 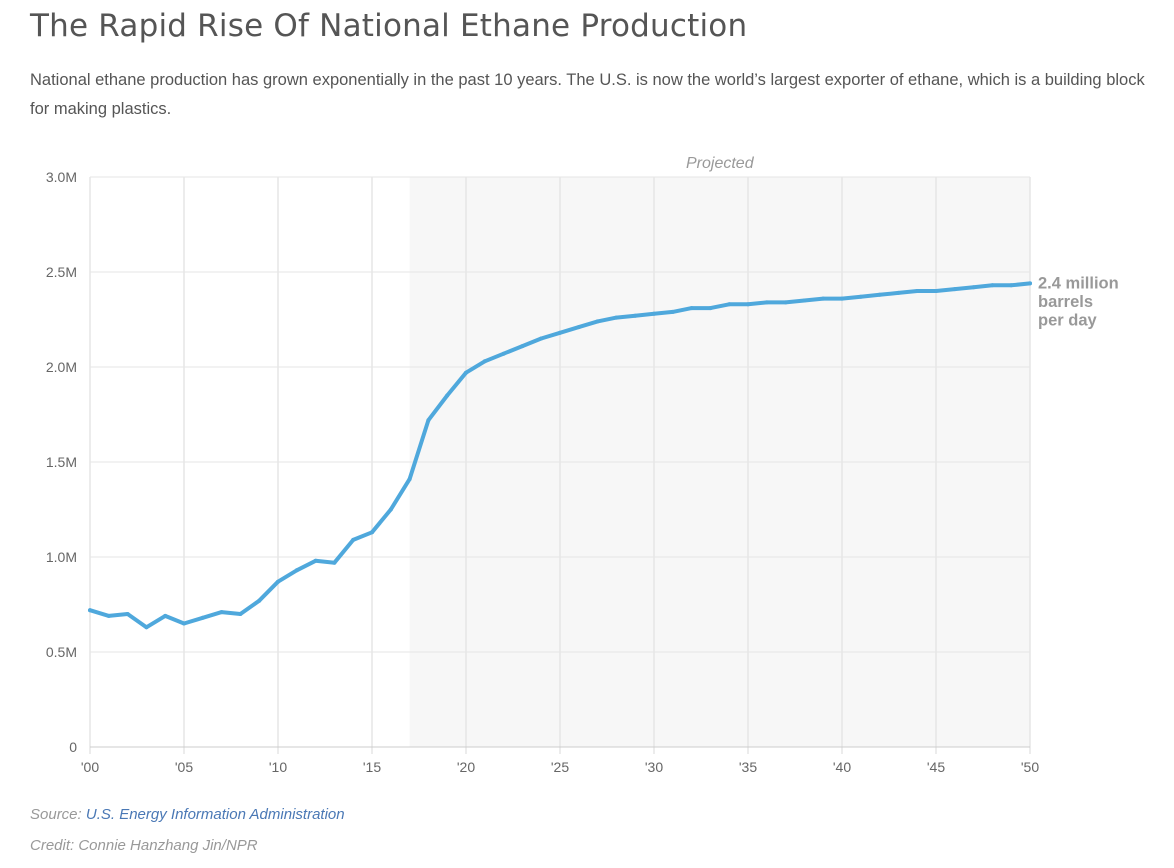 I want to click on x-tick-label: '25, so click(x=560, y=767).